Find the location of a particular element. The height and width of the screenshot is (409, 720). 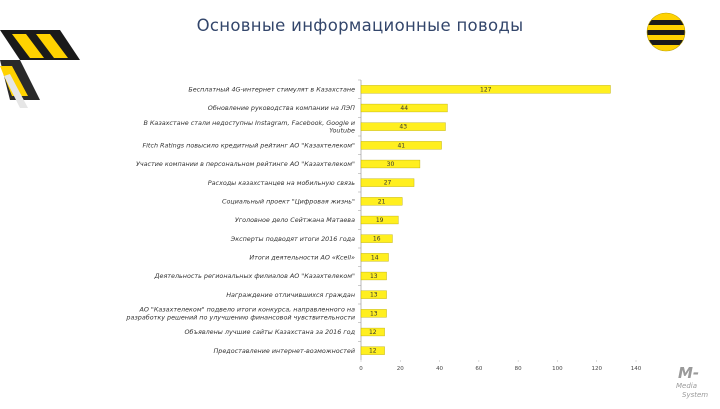

data-label: 43 is located at coordinates (403, 127).